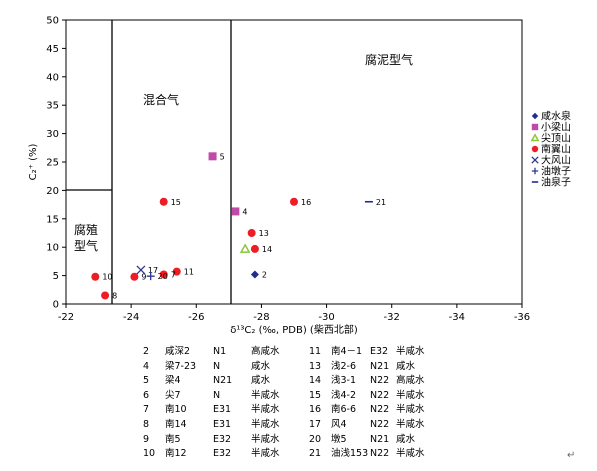 The image size is (597, 471). Describe the element at coordinates (176, 202) in the screenshot. I see `data-point-label: 15` at that location.